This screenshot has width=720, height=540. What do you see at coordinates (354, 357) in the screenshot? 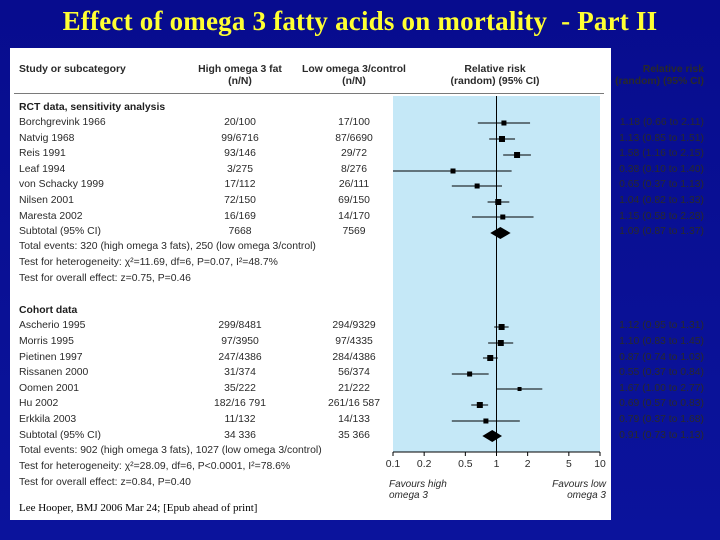
I see `table-cell-low: 284/4386` at bounding box center [354, 357].